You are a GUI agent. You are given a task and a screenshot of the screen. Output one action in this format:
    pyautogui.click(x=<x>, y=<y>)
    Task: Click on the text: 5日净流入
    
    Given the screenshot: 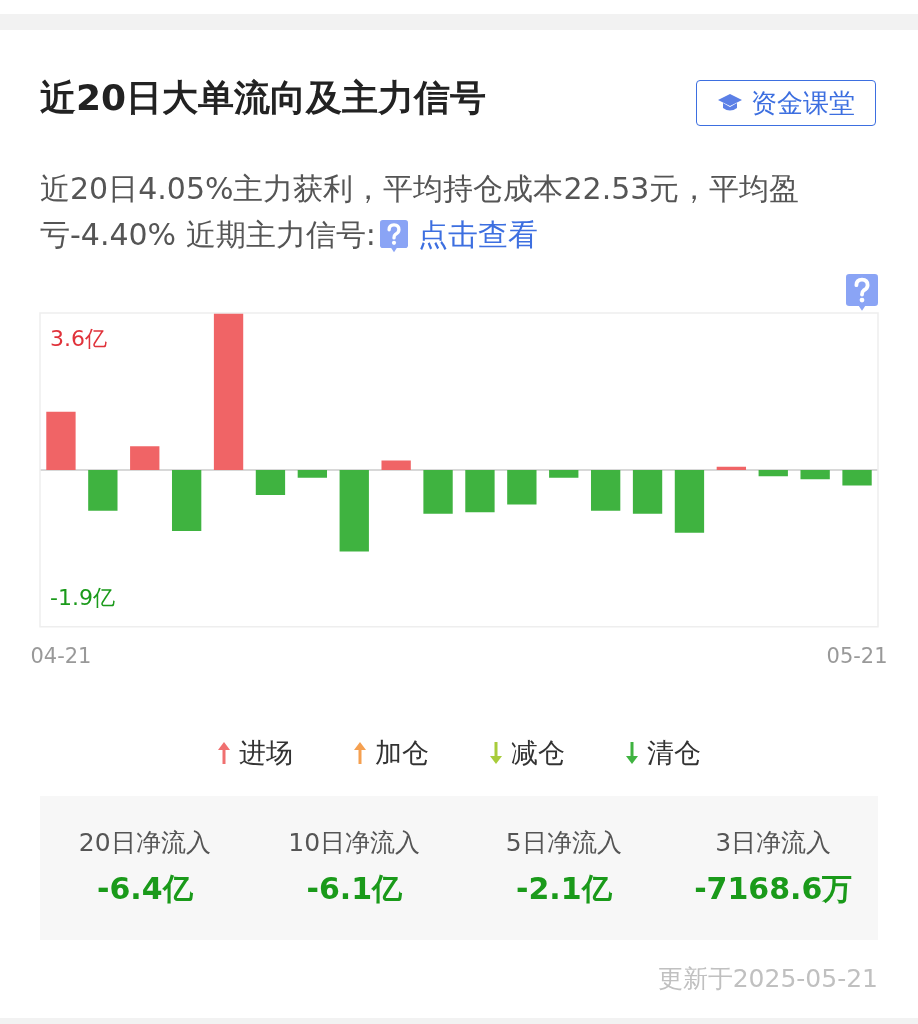 What is the action you would take?
    pyautogui.click(x=563, y=843)
    